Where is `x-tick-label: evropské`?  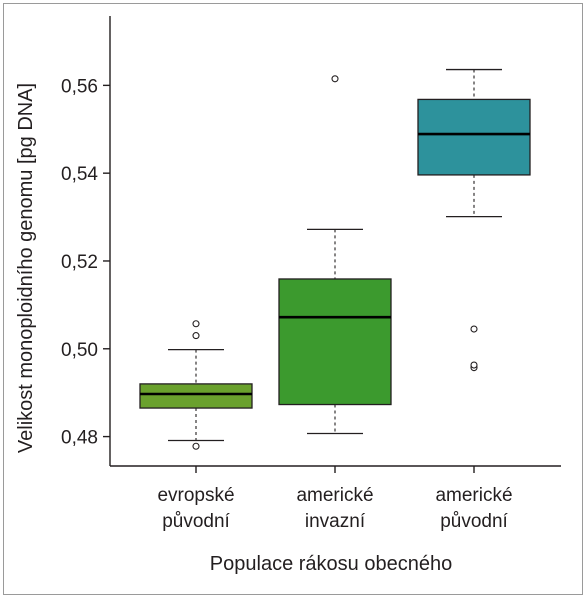
x-tick-label: evropské is located at coordinates (195, 495).